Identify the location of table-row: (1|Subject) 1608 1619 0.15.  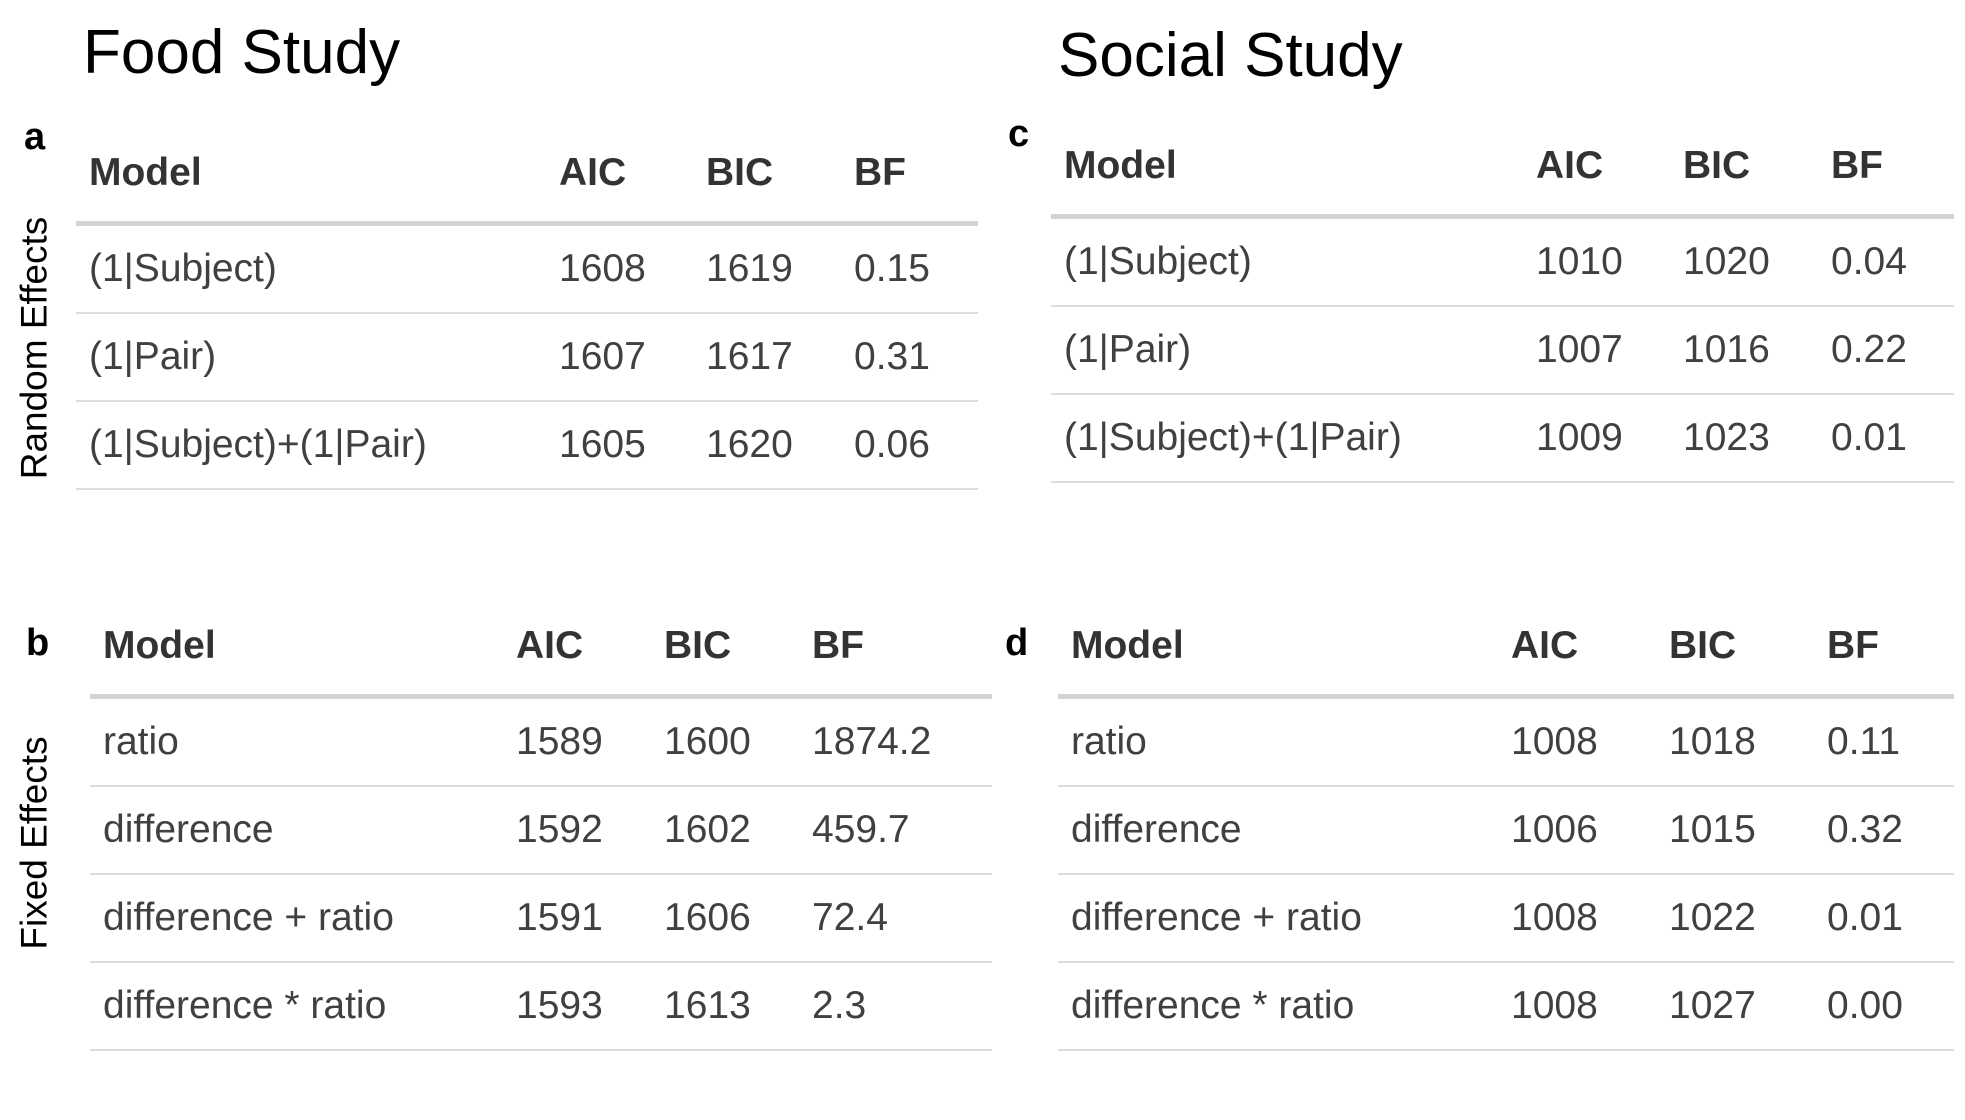
(527, 268).